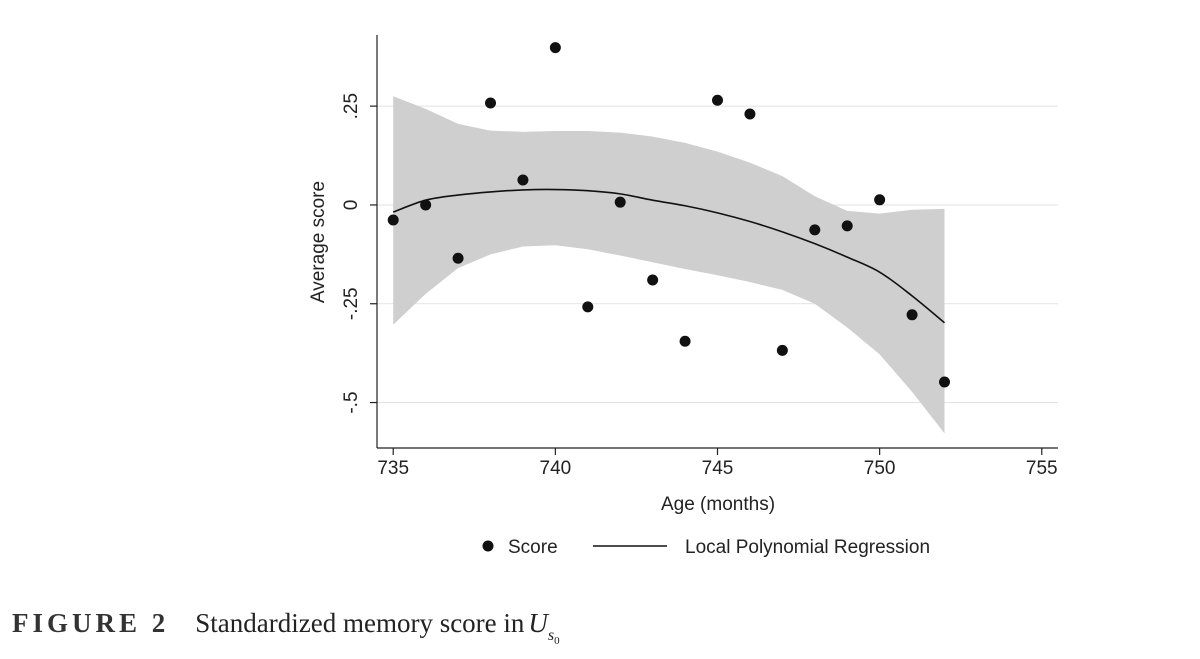 Image resolution: width=1200 pixels, height=659 pixels. What do you see at coordinates (1042, 468) in the screenshot?
I see `x-tick-label: 755` at bounding box center [1042, 468].